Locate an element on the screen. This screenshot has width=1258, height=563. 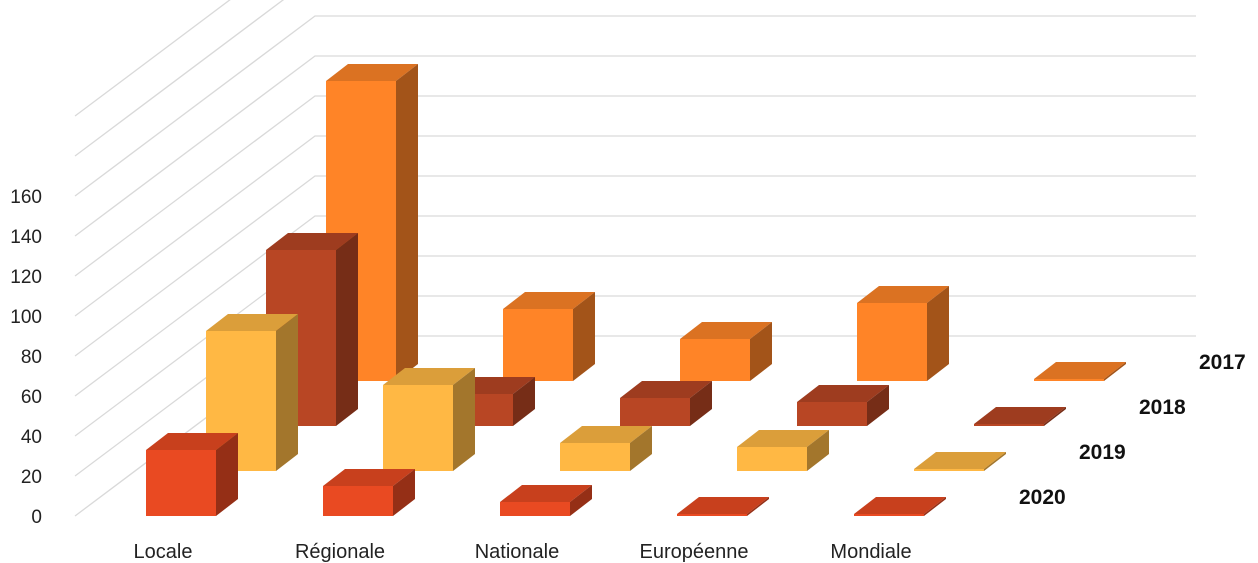
y-tick-label: 40 is located at coordinates (31, 437).